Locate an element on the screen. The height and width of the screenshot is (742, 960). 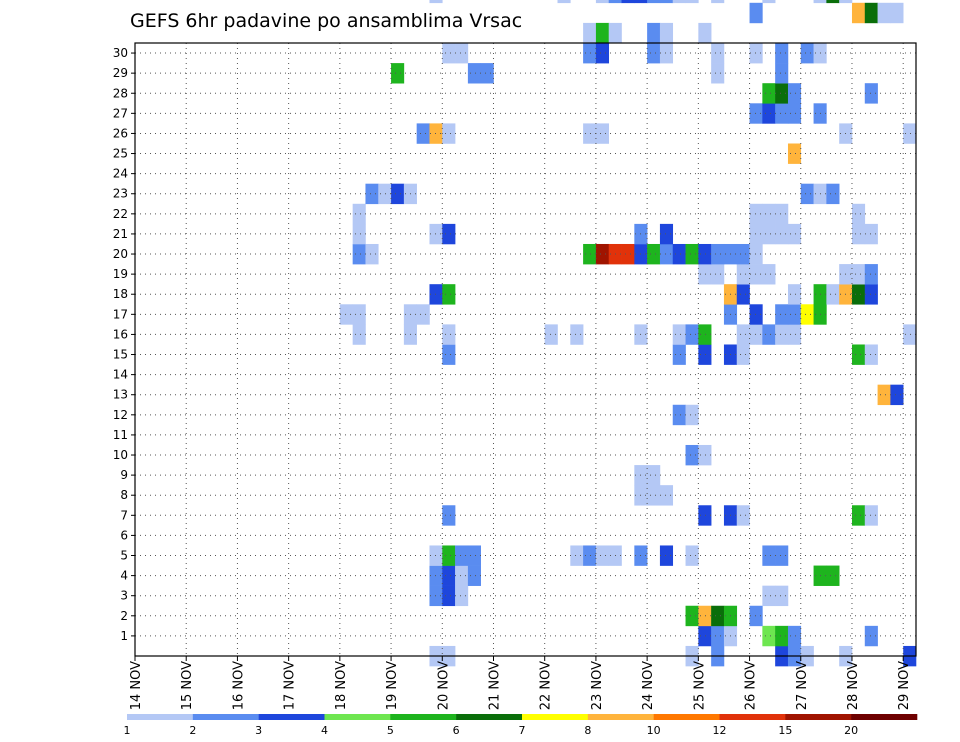
x-tick-label: 22 NOV is located at coordinates (546, 685).